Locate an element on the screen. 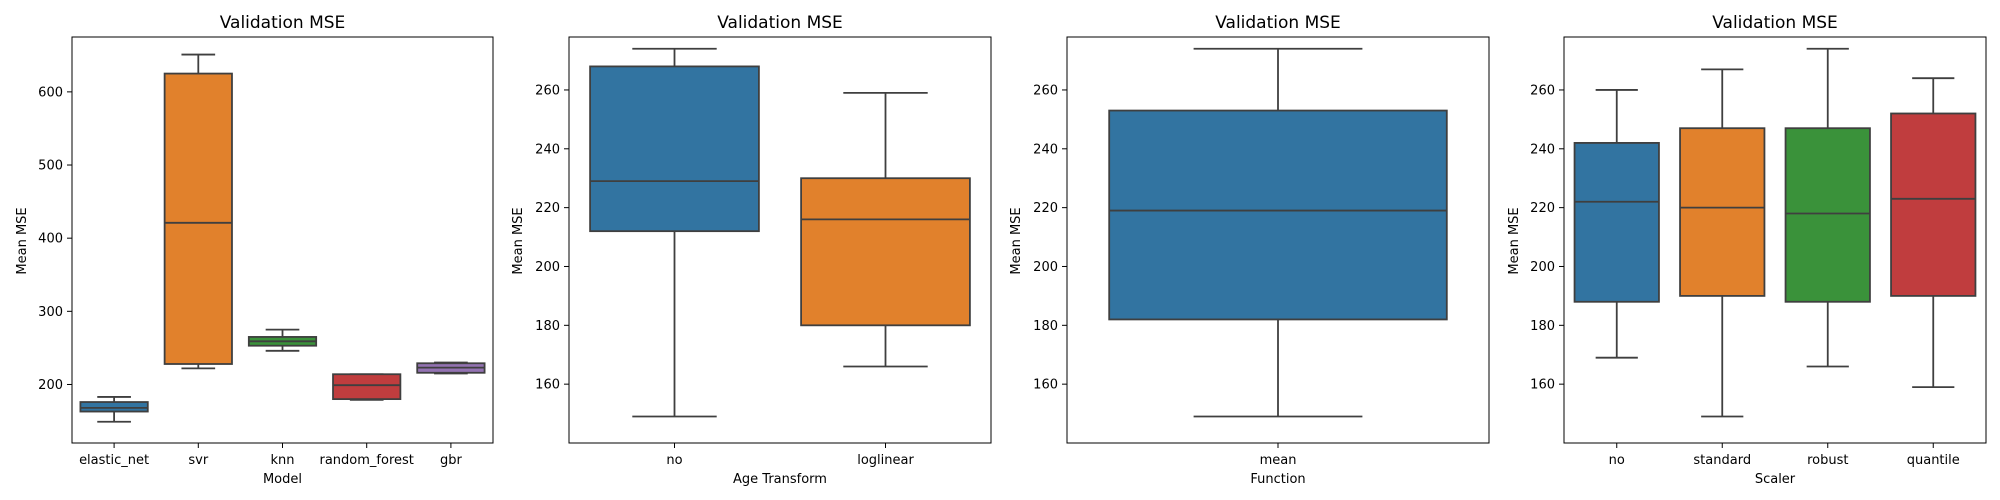 This screenshot has height=500, width=2000. box-standard is located at coordinates (1722, 212).